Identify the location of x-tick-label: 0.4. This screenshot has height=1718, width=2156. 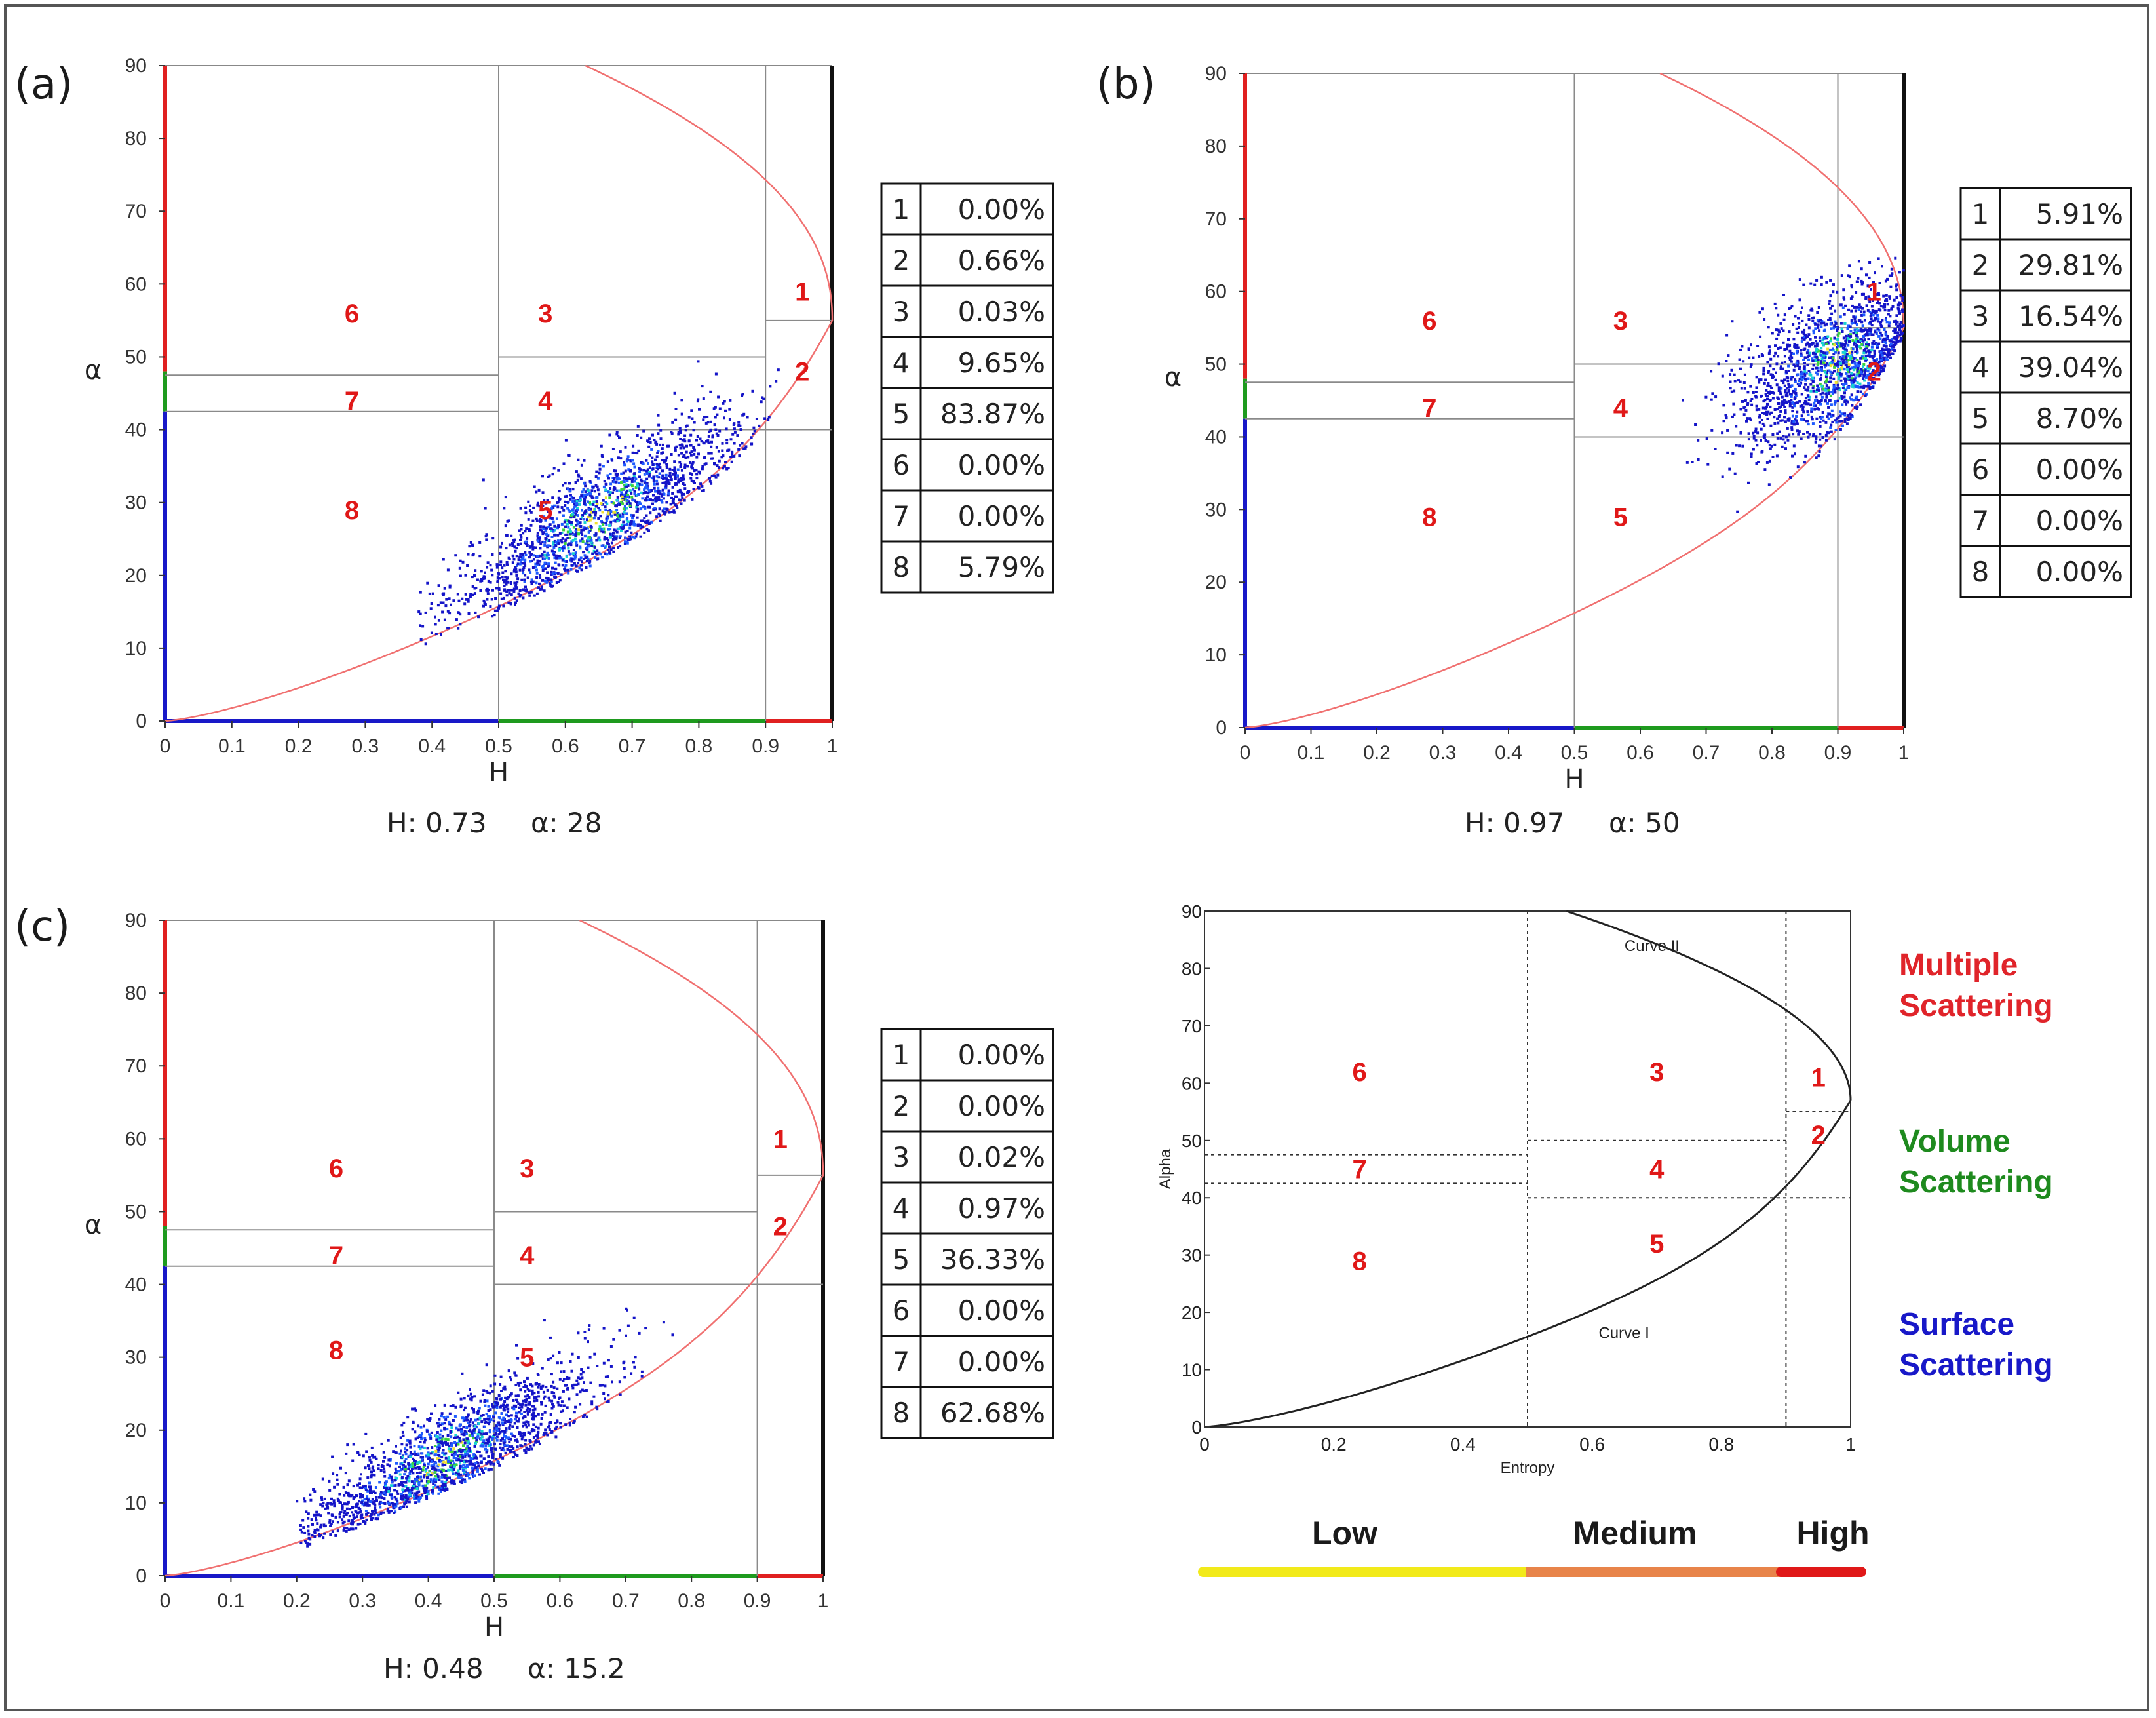
(432, 746).